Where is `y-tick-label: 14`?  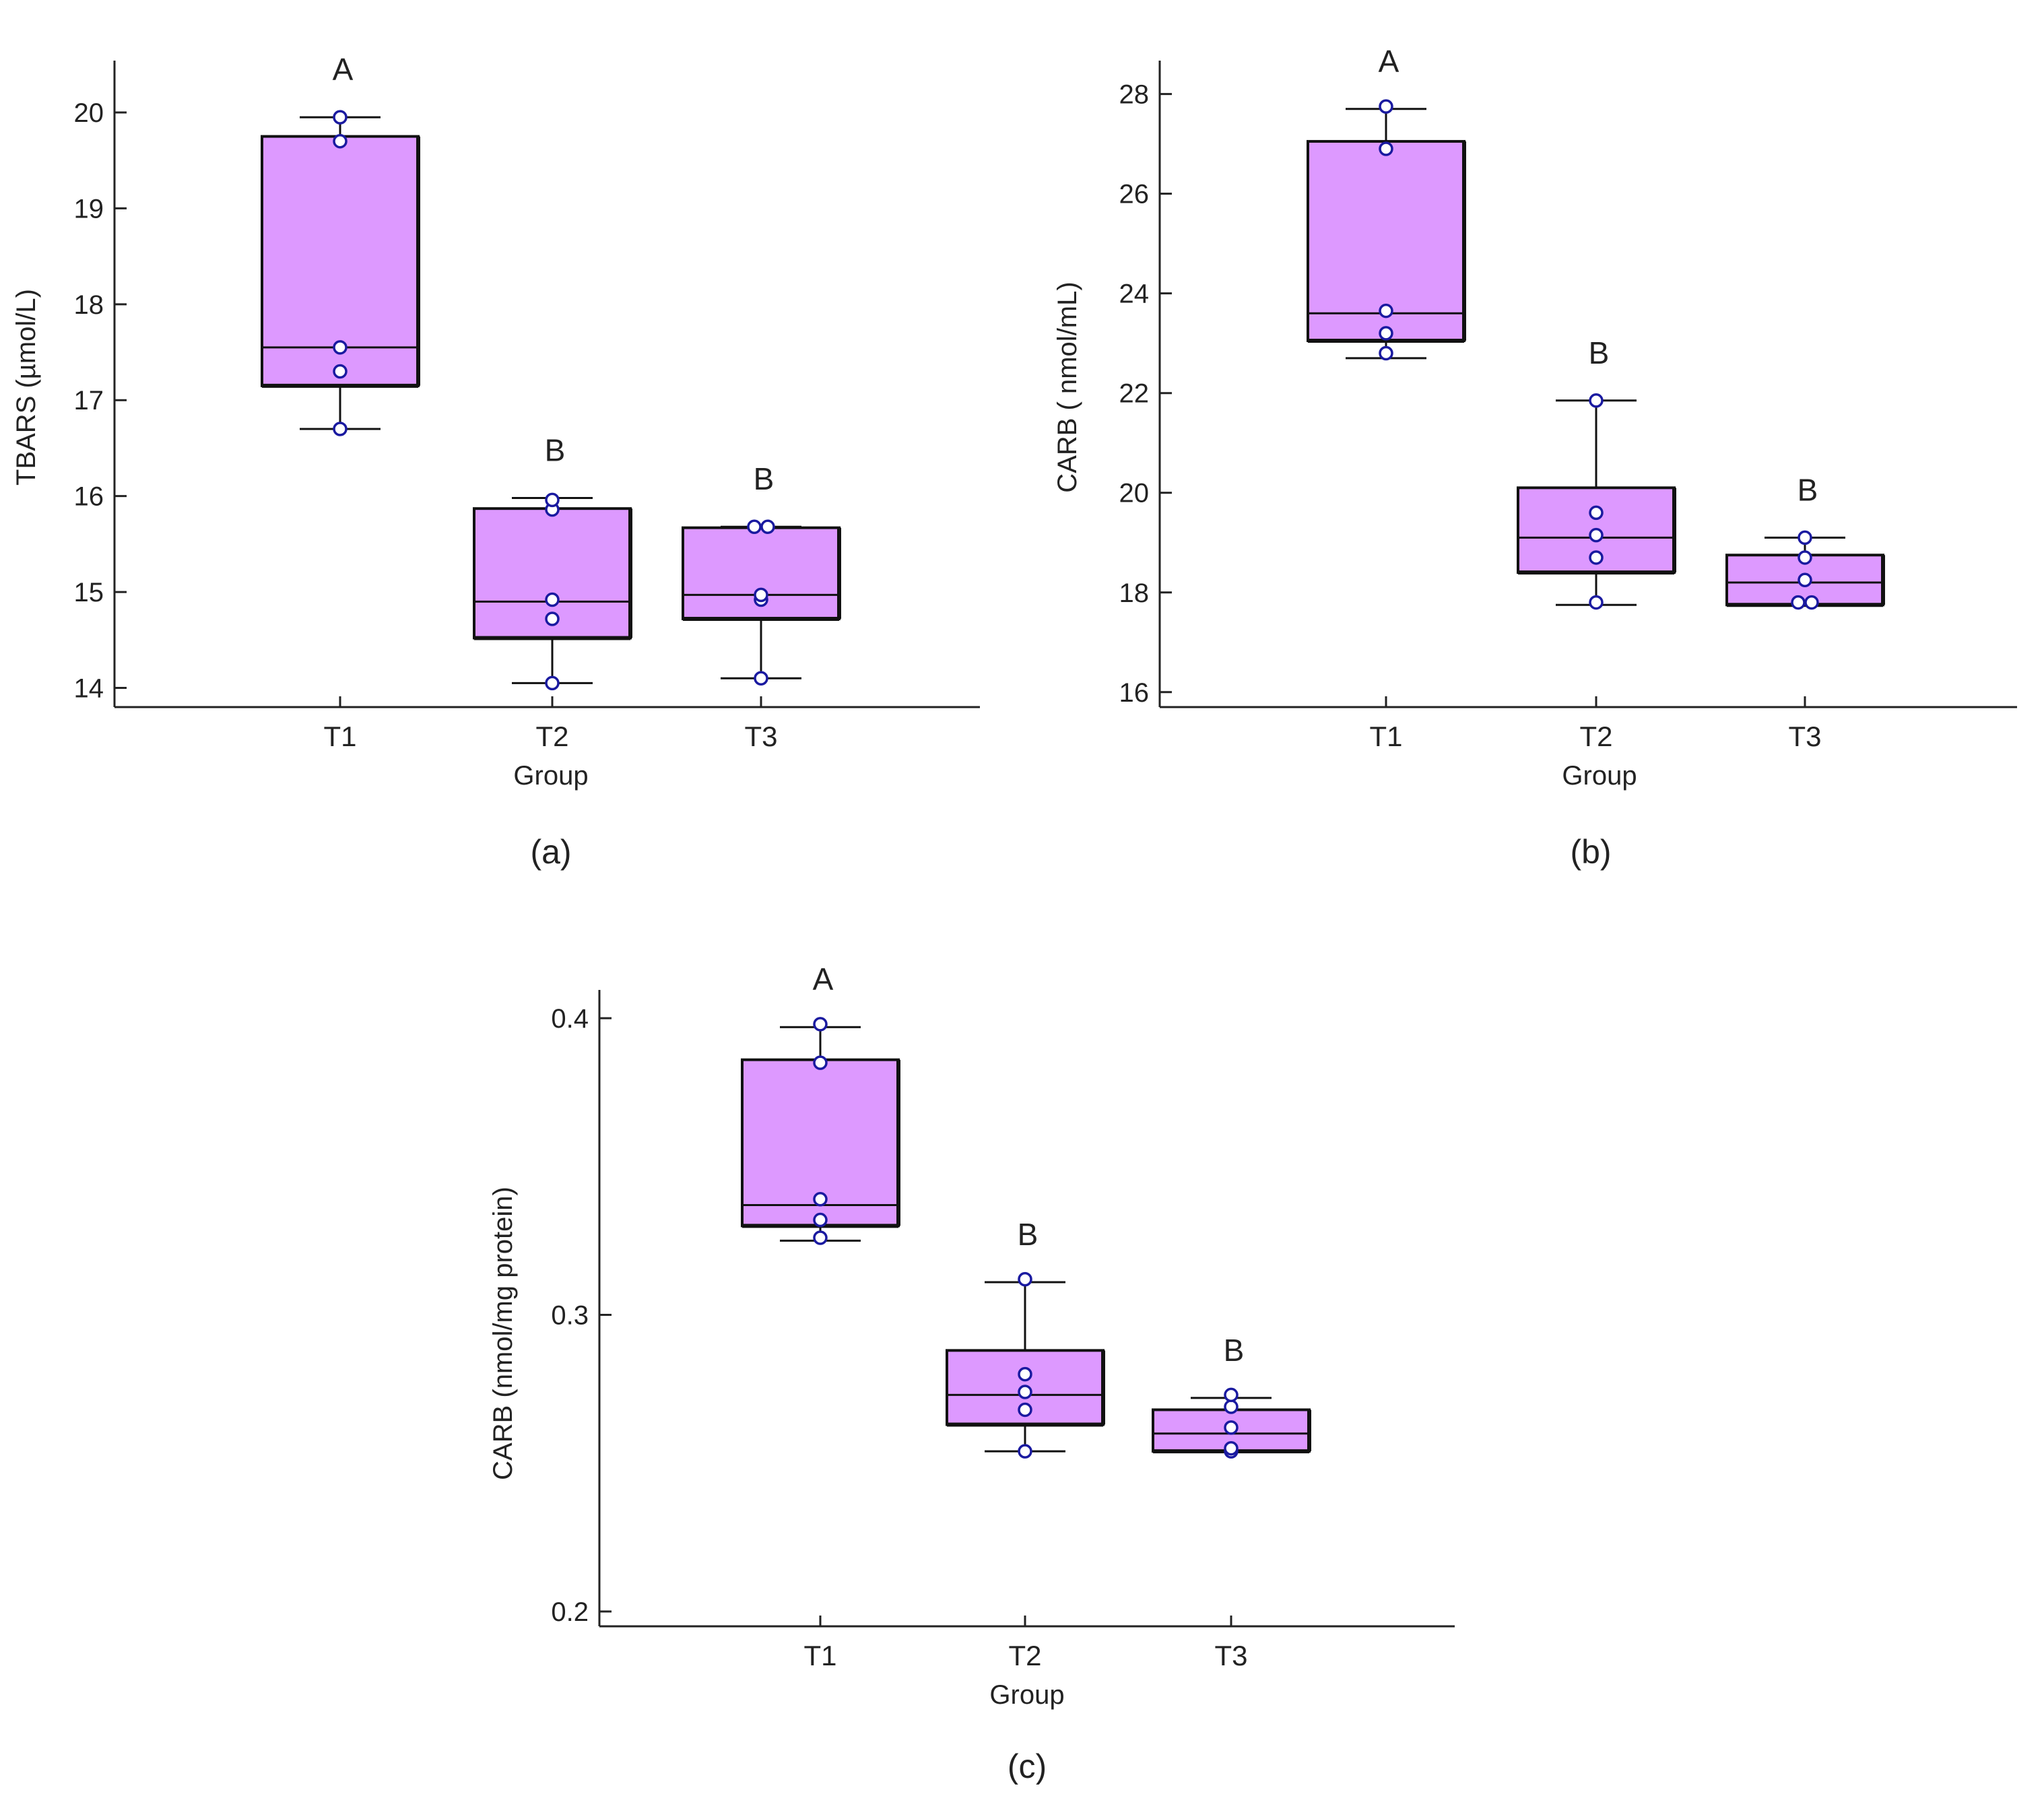 y-tick-label: 14 is located at coordinates (89, 689).